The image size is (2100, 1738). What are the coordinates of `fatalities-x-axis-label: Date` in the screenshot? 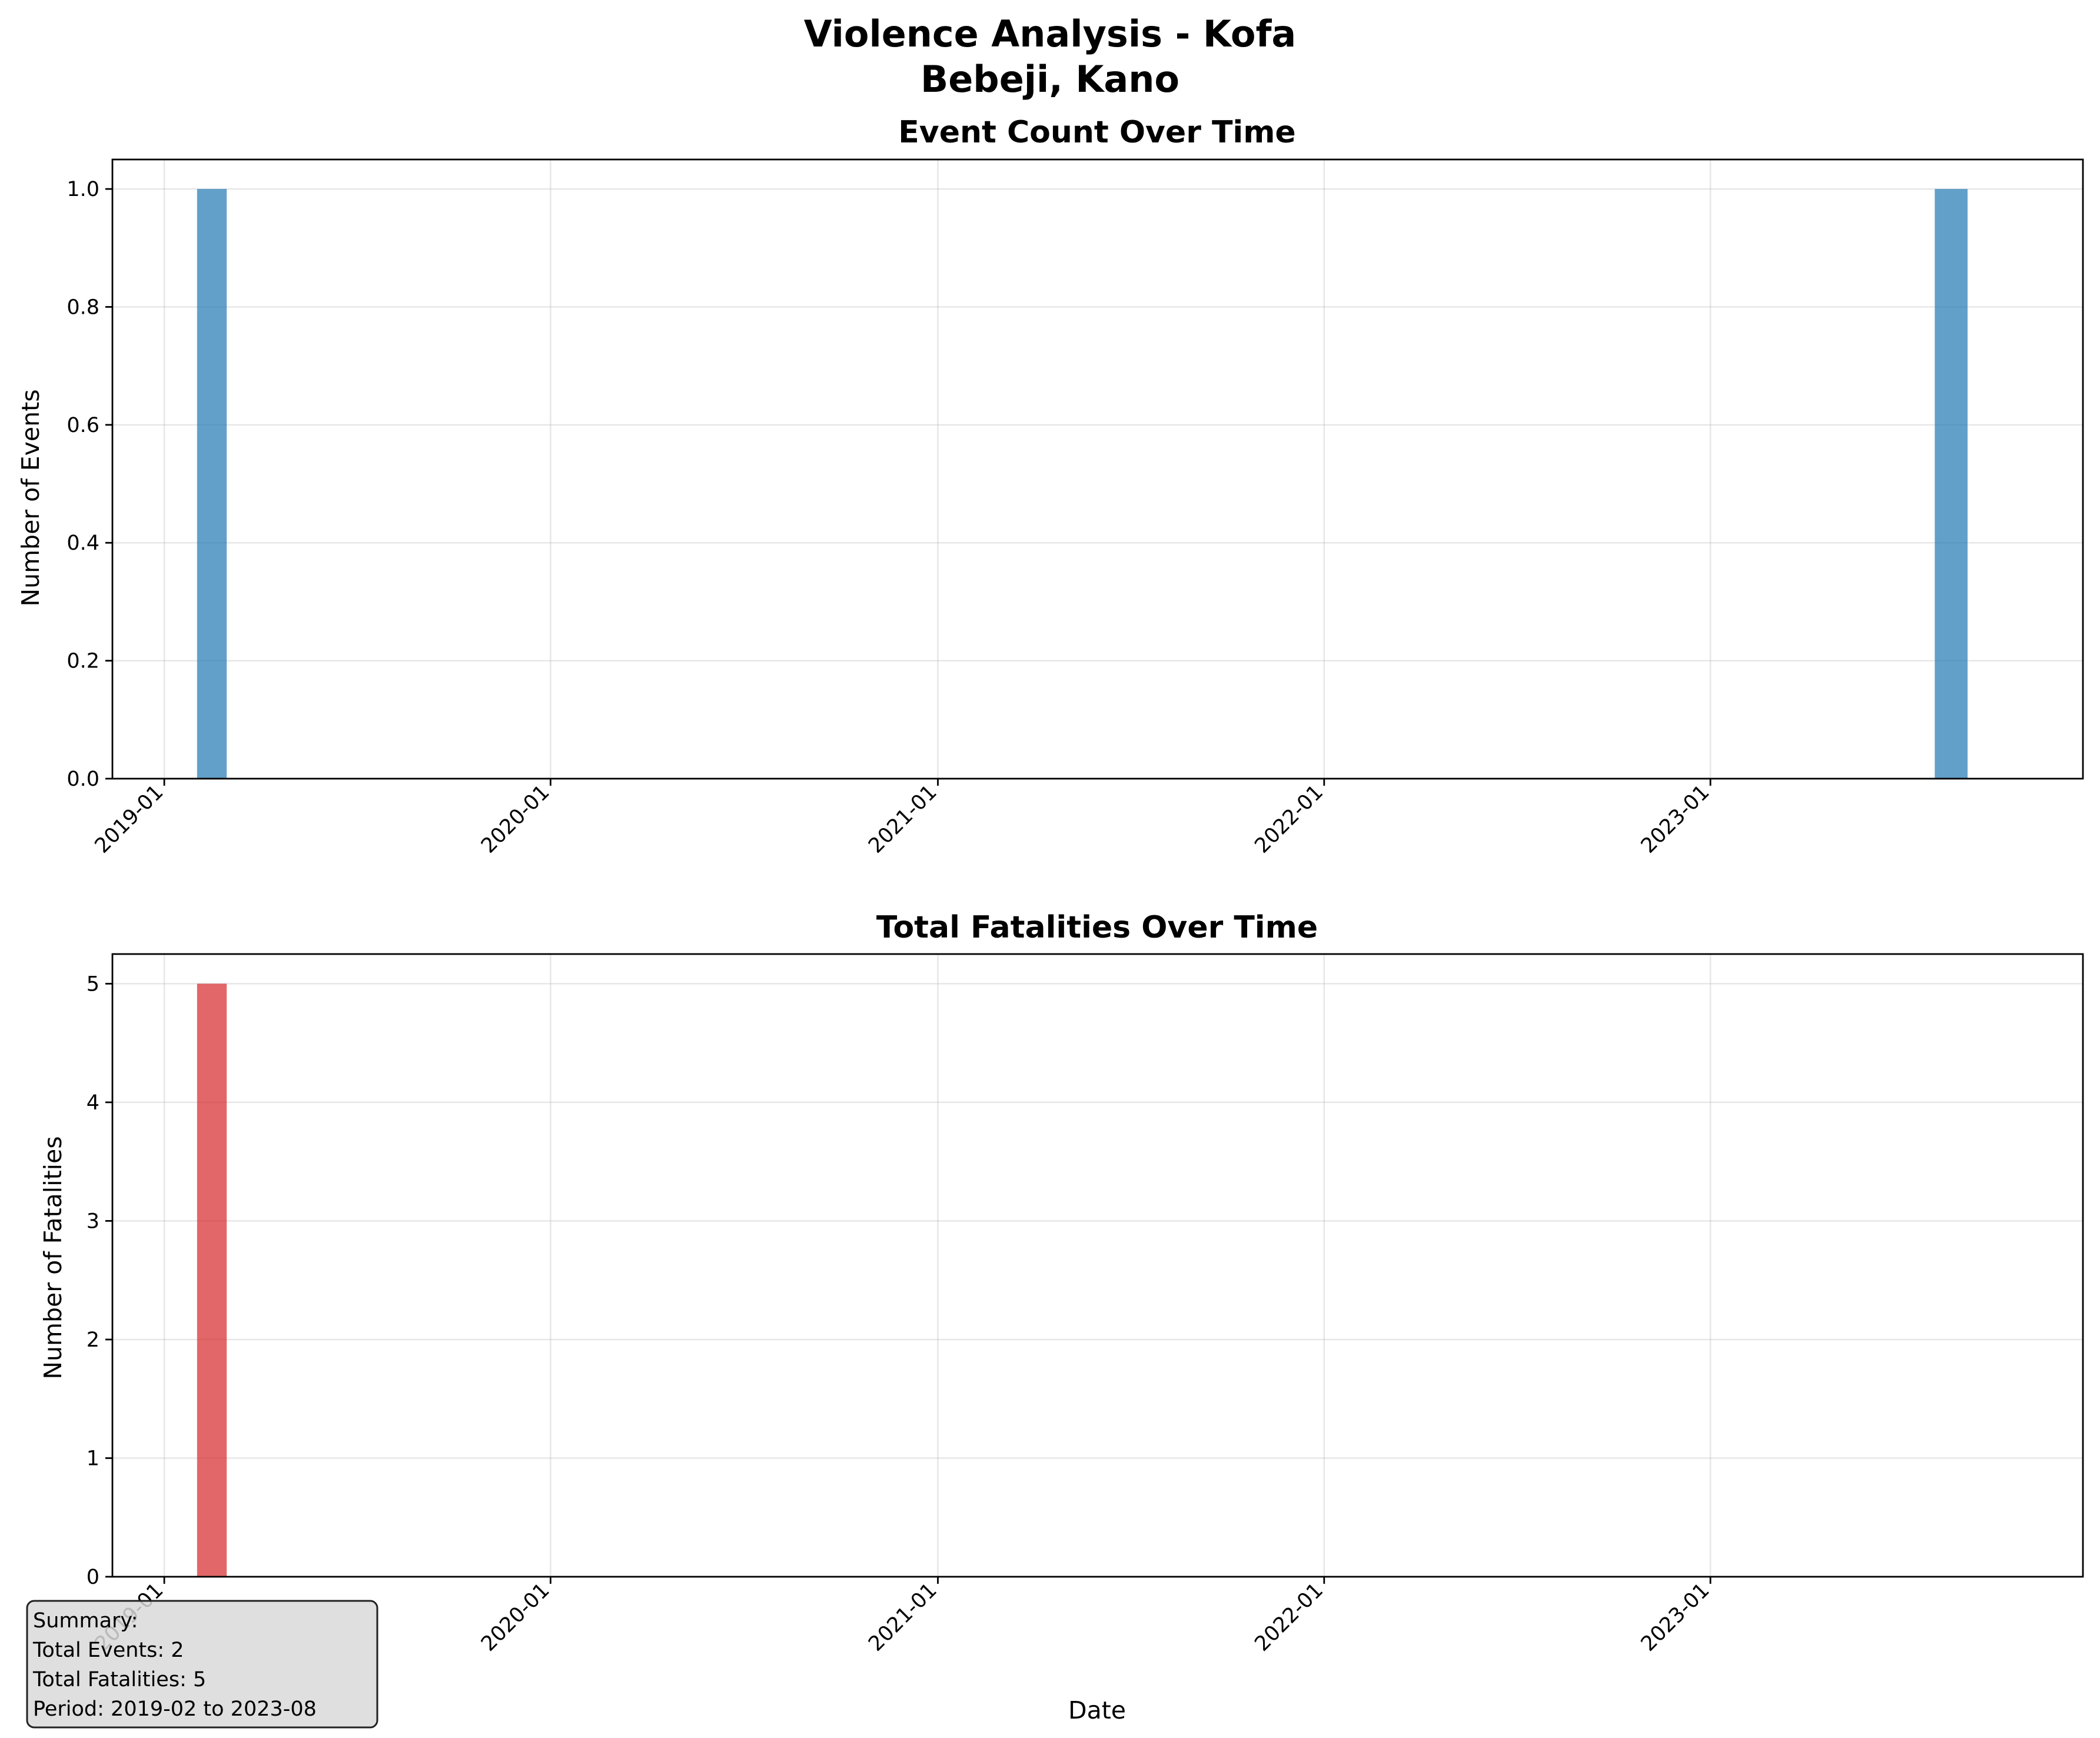 It's located at (1097, 1710).